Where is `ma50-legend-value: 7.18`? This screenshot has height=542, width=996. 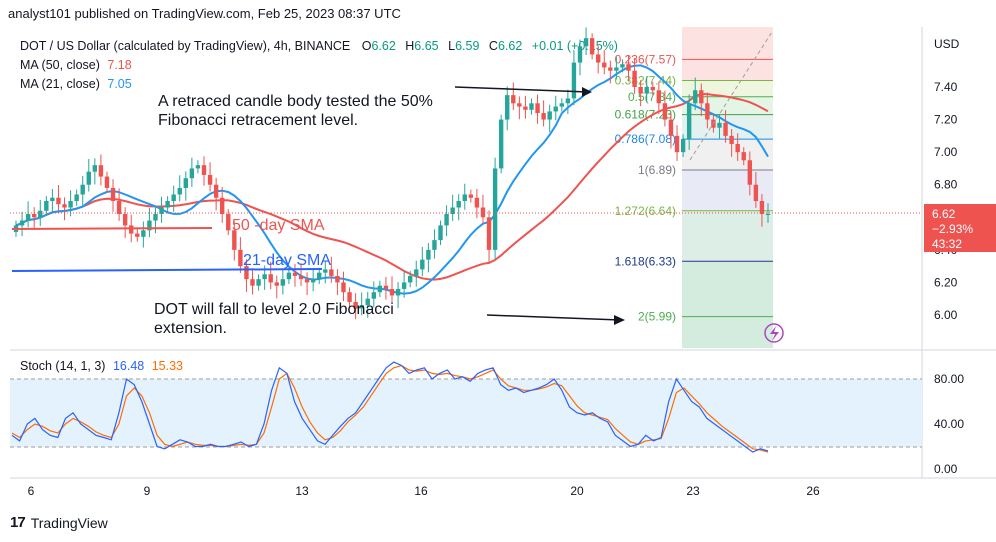
ma50-legend-value: 7.18 is located at coordinates (119, 65).